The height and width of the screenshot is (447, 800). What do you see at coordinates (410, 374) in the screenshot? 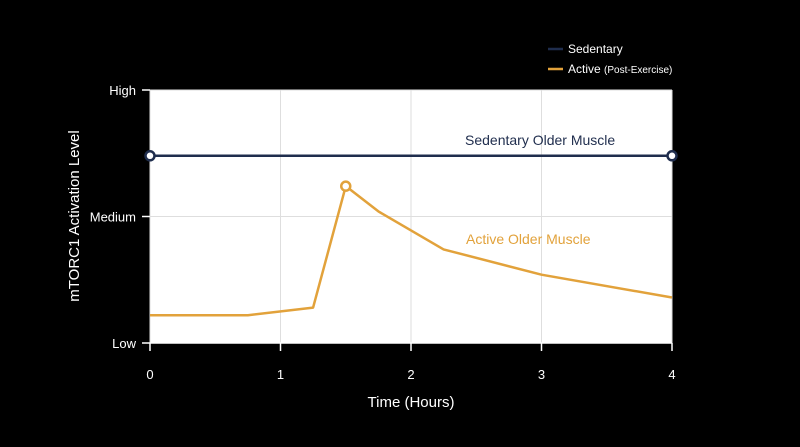
I see `x-tick-label-2: 2` at bounding box center [410, 374].